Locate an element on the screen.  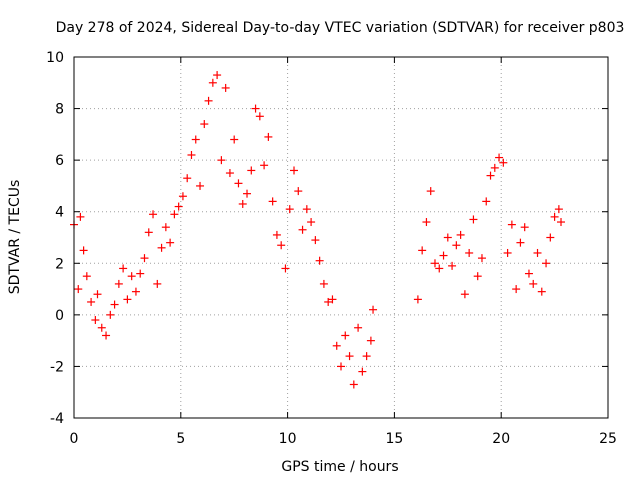
x-tick-label: 25 is located at coordinates (608, 439).